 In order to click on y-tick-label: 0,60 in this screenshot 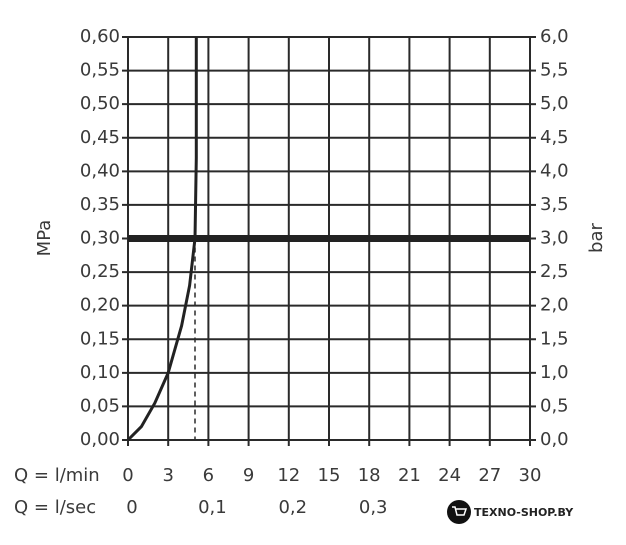, I will do `click(100, 36)`.